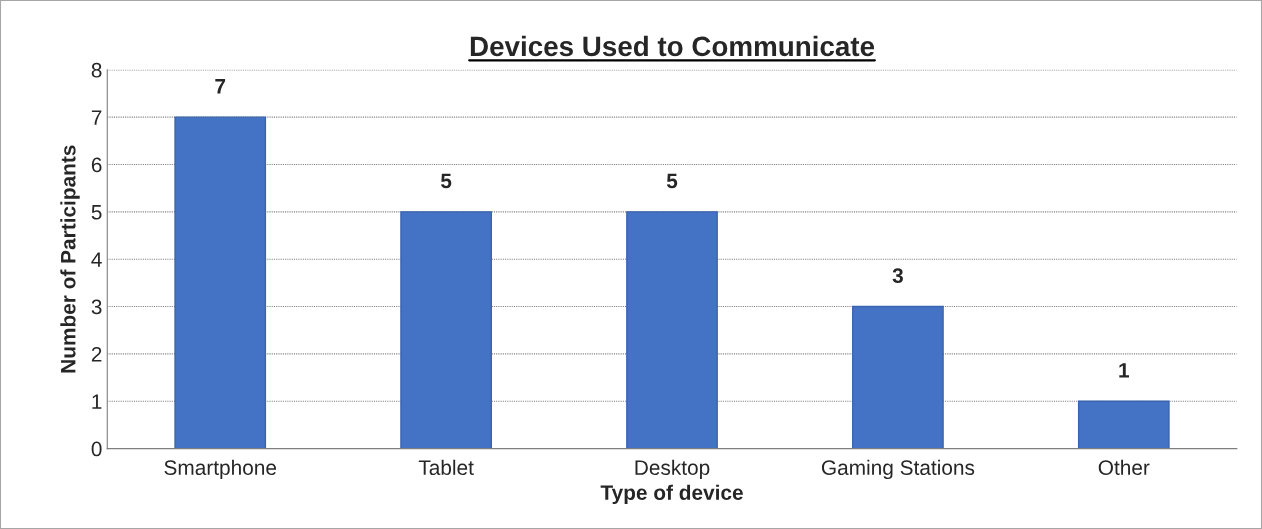 This screenshot has width=1262, height=529. What do you see at coordinates (672, 469) in the screenshot?
I see `x-tick-label: Desktop` at bounding box center [672, 469].